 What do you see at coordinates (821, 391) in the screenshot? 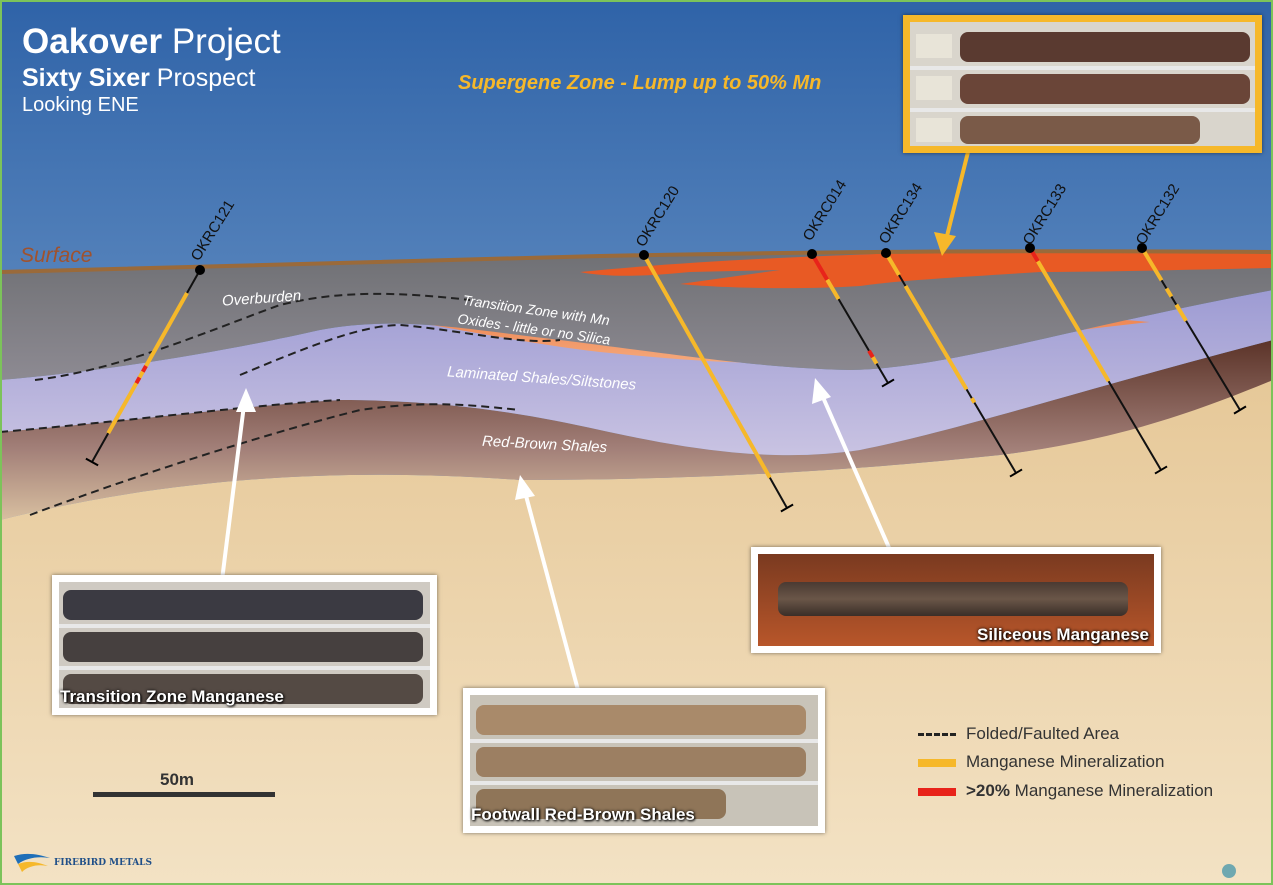
I see `arrow-siliceous-head` at bounding box center [821, 391].